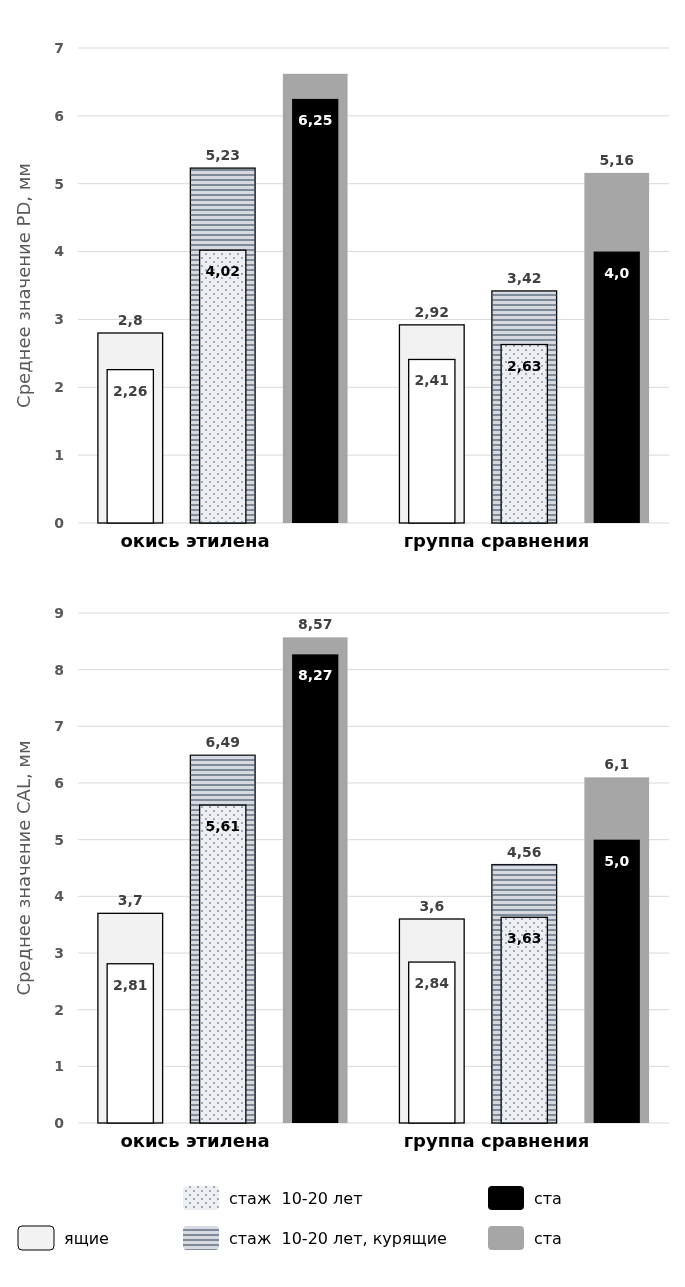 Image resolution: width=685 pixels, height=1287 pixels. What do you see at coordinates (86, 1238) in the screenshot?
I see `legend-label: ящие` at bounding box center [86, 1238].